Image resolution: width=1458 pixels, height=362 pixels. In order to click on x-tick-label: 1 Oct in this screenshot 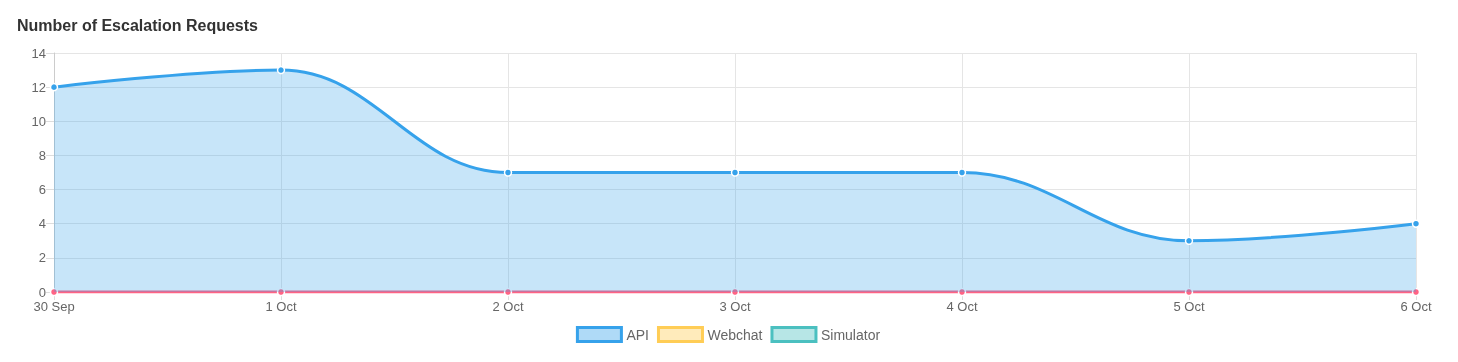, I will do `click(281, 306)`.